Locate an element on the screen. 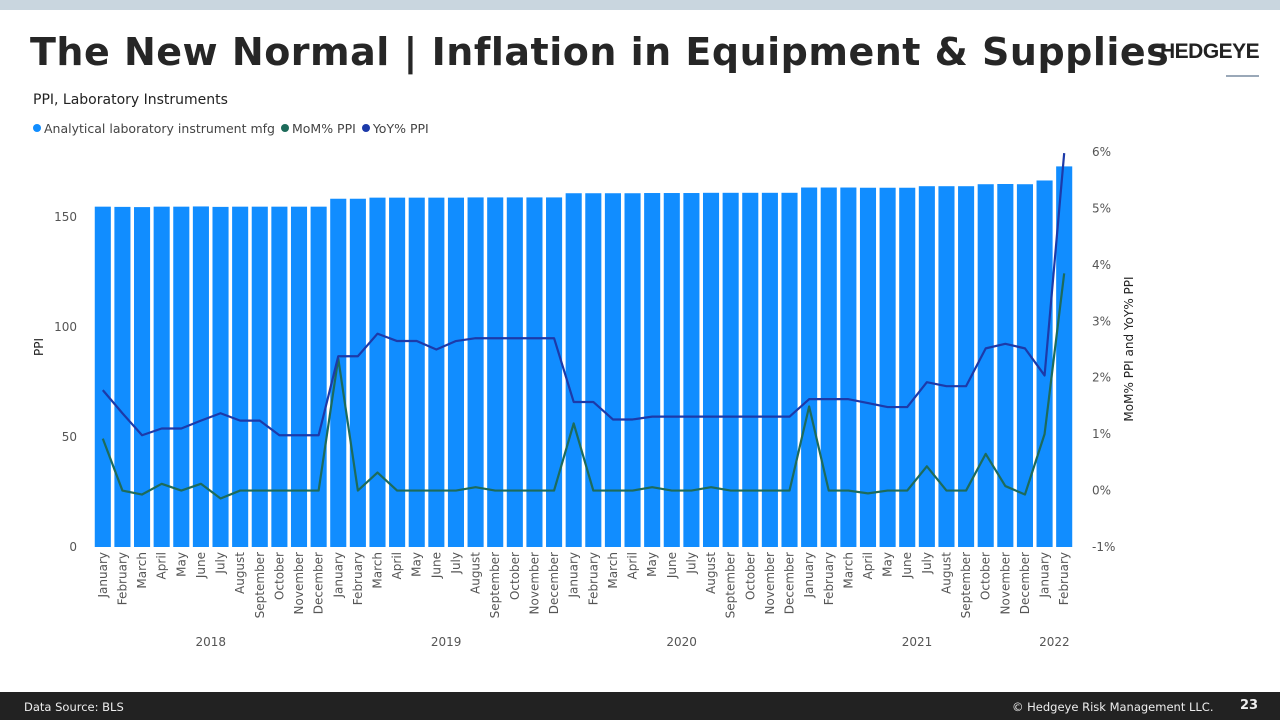 The image size is (1280, 720). year-label: 2020 is located at coordinates (681, 642).